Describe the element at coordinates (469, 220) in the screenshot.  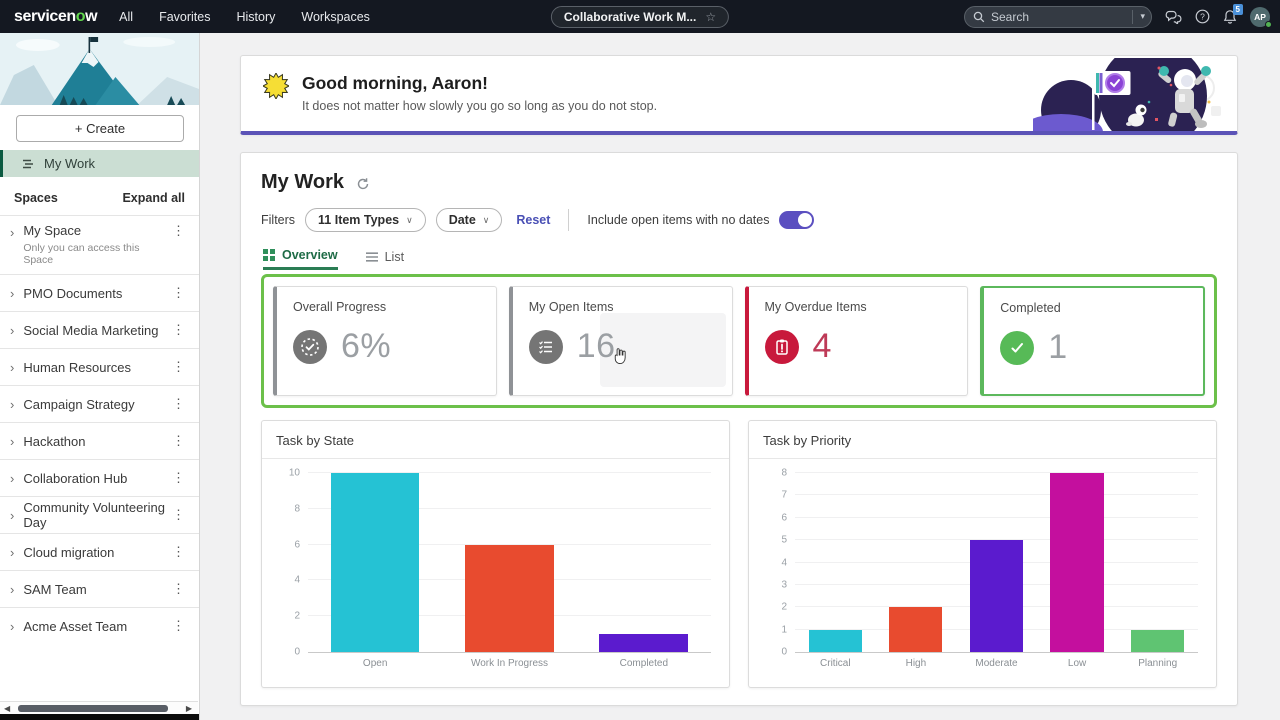
I see `filter-pill-date: Date ∨` at that location.